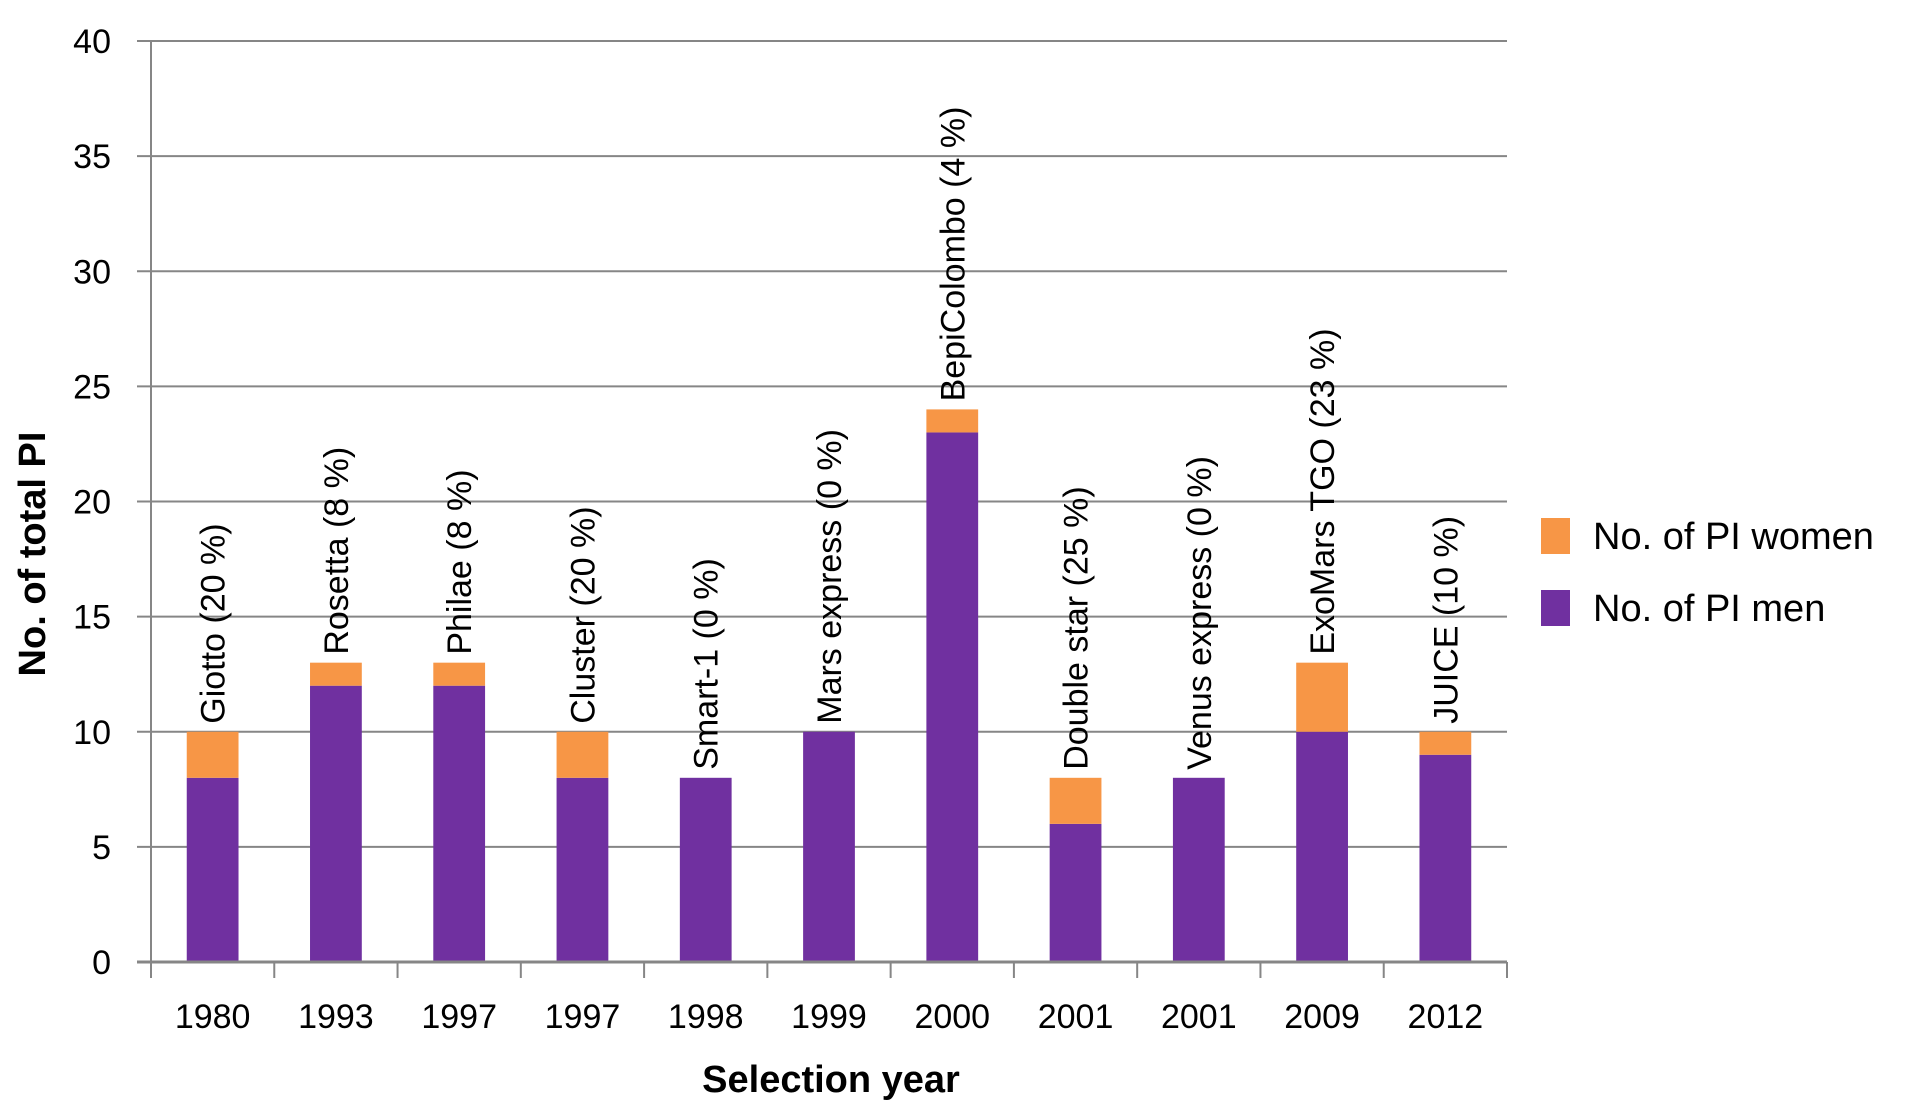 This screenshot has height=1114, width=1927. What do you see at coordinates (1733, 537) in the screenshot?
I see `legend-label: No. of PI women` at bounding box center [1733, 537].